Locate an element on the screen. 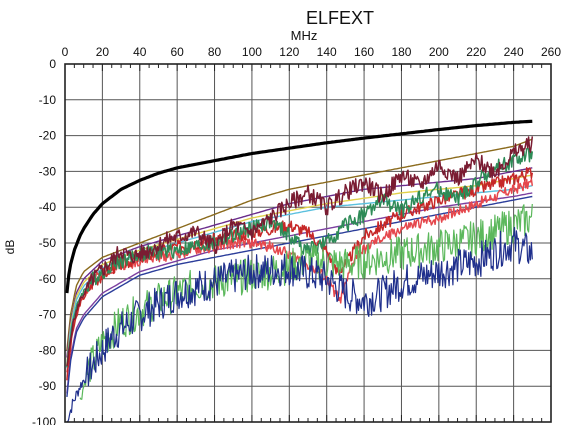 The image size is (564, 425). x-tick-label: 240 is located at coordinates (514, 52).